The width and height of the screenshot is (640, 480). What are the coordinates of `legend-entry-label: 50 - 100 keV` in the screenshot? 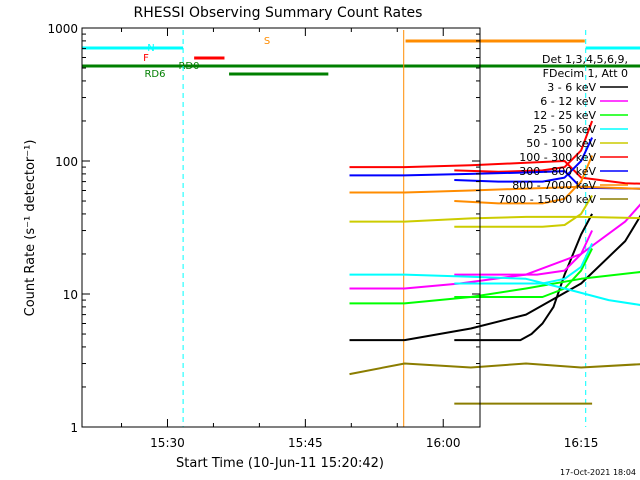 It's located at (561, 143).